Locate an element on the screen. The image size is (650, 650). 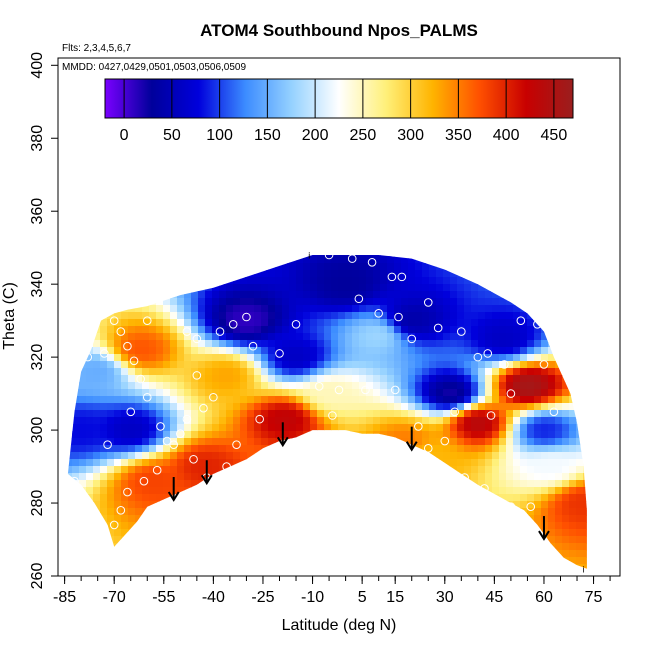
flights-note: Flts: 2,3,4,5,6,7 is located at coordinates (96, 48).